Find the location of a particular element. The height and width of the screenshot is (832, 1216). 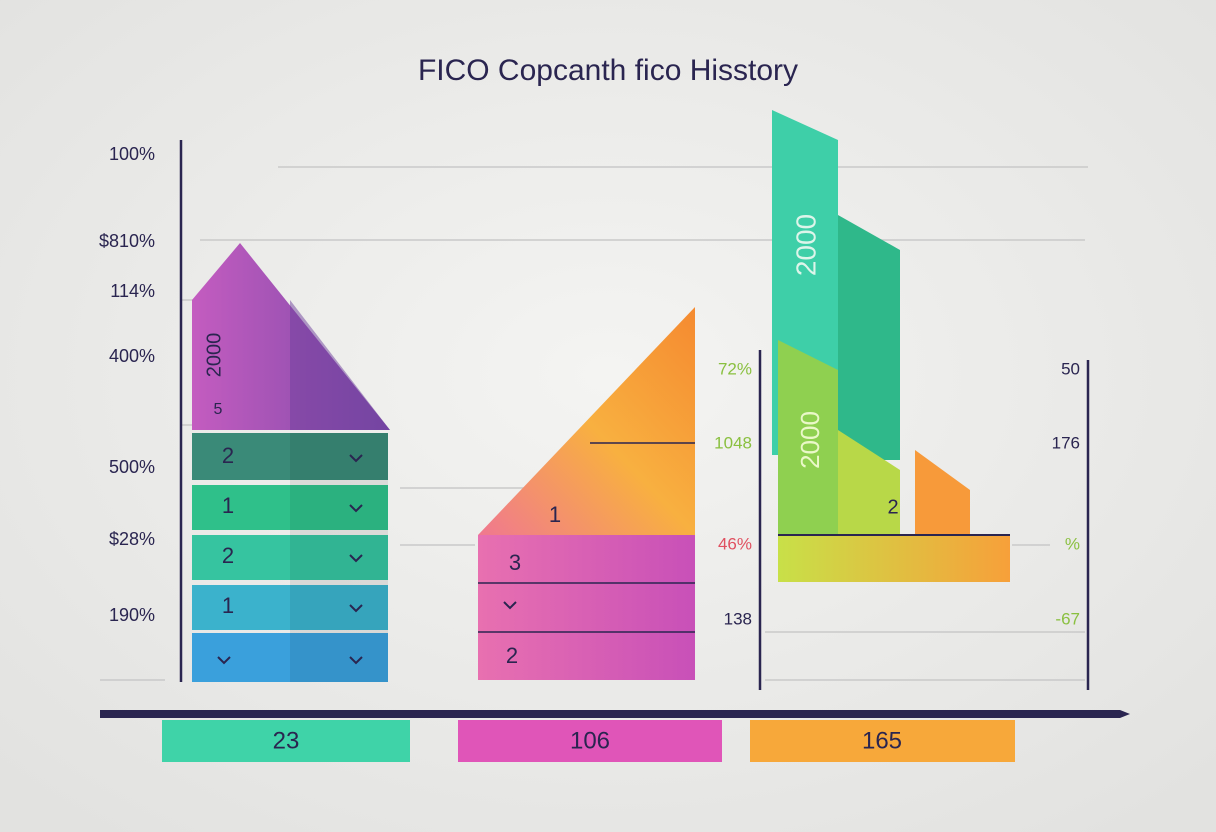

left-axis-label: 190% is located at coordinates (132, 615).